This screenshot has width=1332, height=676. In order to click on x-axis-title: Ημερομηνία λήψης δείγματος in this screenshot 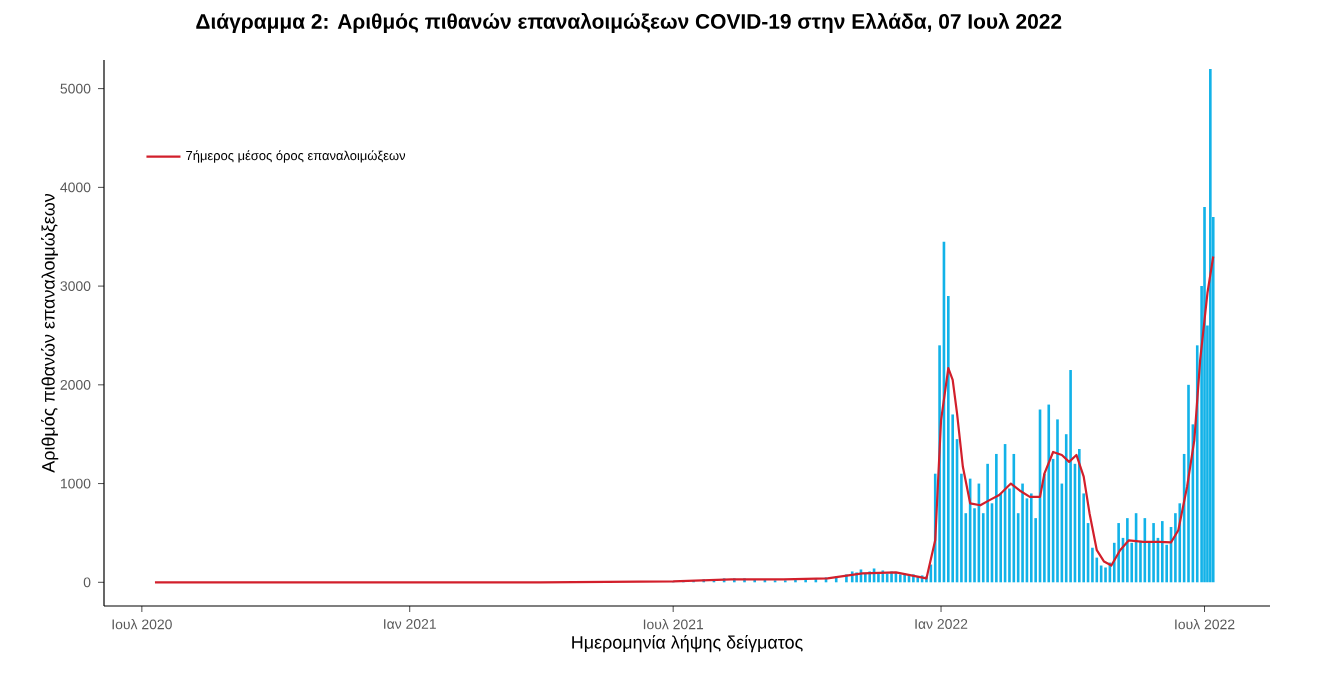, I will do `click(687, 643)`.